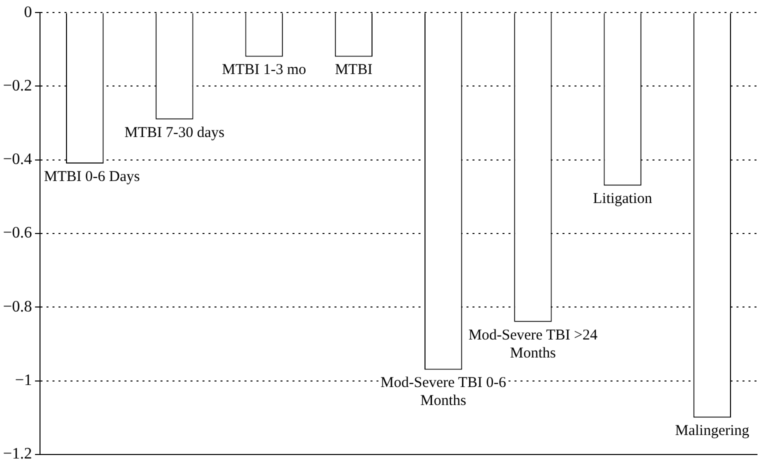  Describe the element at coordinates (353, 70) in the screenshot. I see `x-tick-label: MTBI` at that location.